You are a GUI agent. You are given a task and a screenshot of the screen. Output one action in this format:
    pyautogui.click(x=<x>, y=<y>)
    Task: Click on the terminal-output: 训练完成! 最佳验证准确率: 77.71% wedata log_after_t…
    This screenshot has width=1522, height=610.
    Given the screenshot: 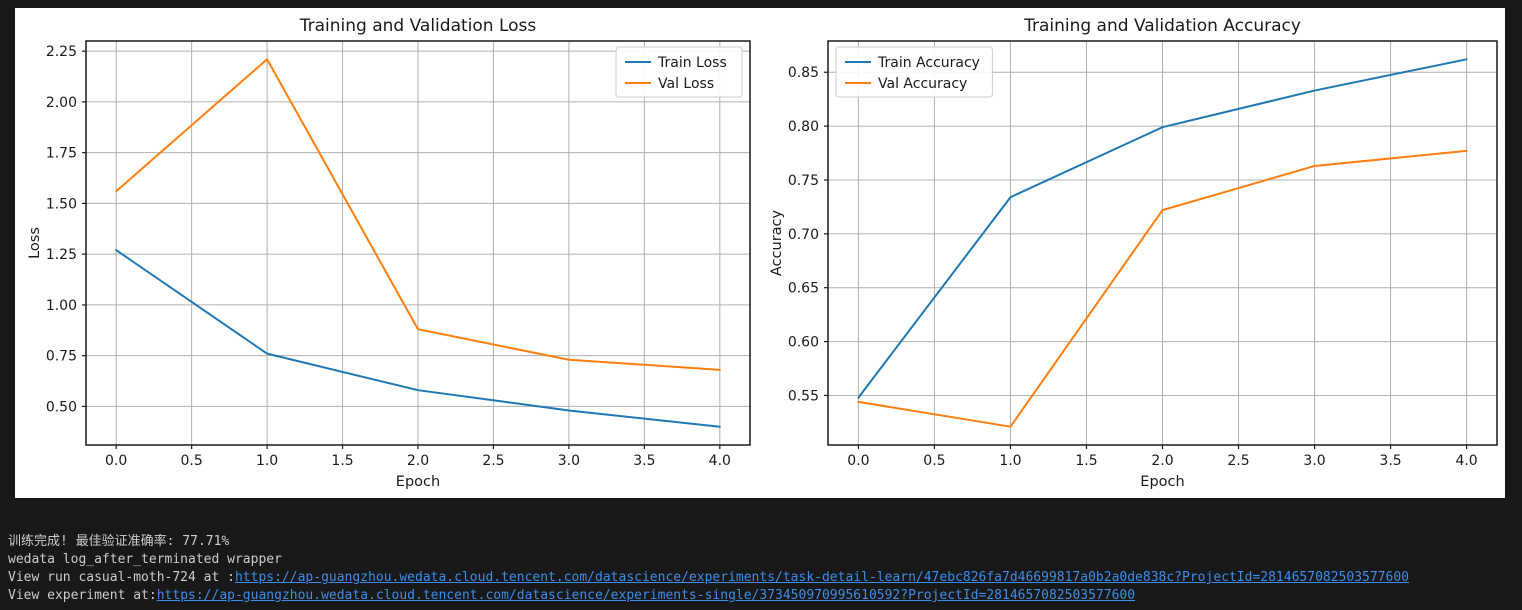 What is the action you would take?
    pyautogui.click(x=761, y=569)
    